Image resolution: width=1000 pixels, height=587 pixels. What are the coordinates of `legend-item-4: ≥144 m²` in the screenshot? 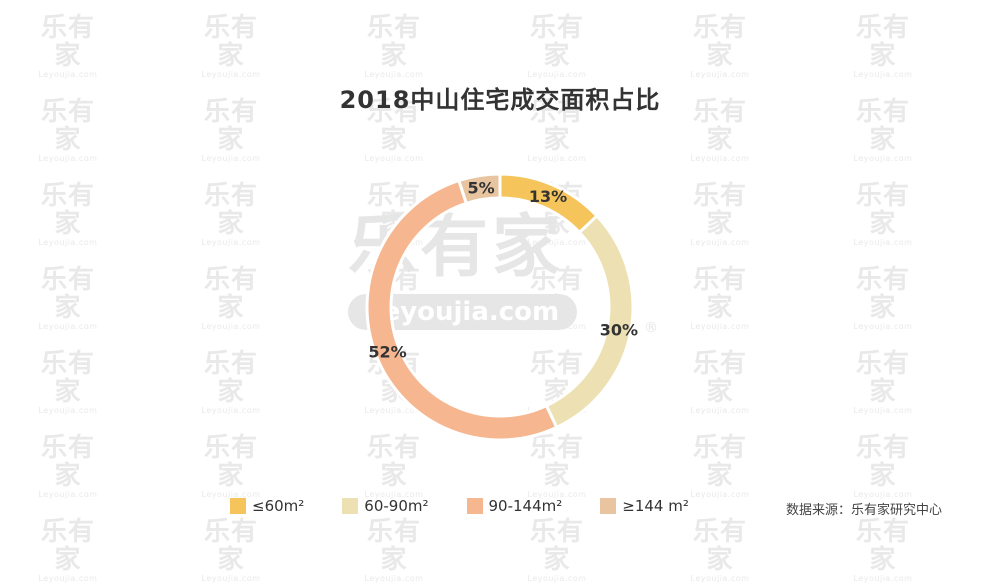 It's located at (644, 506).